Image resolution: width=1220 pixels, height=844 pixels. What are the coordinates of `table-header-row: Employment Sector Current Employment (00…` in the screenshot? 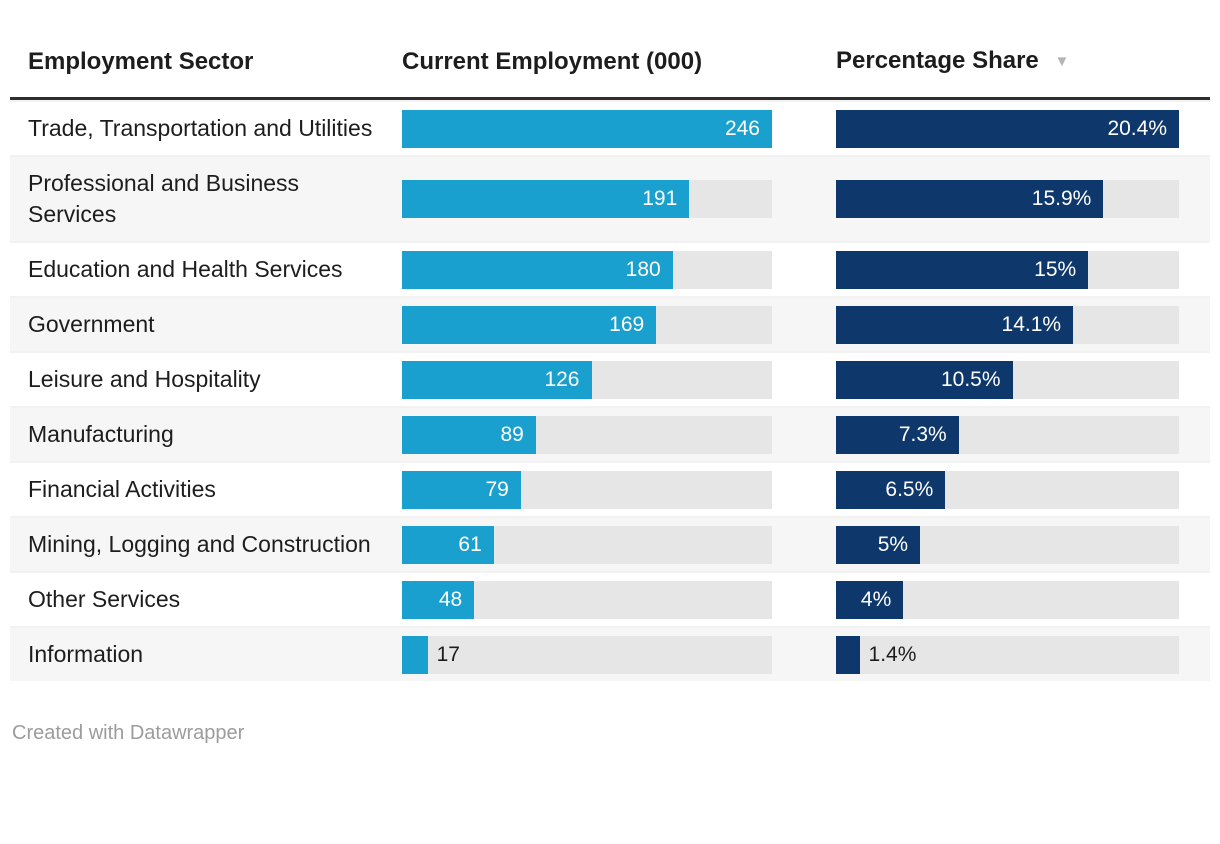 It's located at (610, 73).